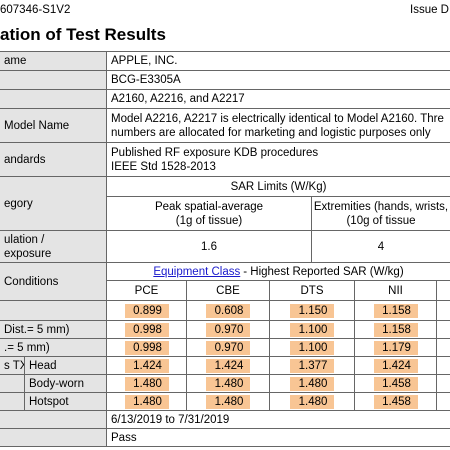 This screenshot has height=450, width=450. Describe the element at coordinates (37, 329) in the screenshot. I see `label-text: Dist.= 5 mm)` at that location.